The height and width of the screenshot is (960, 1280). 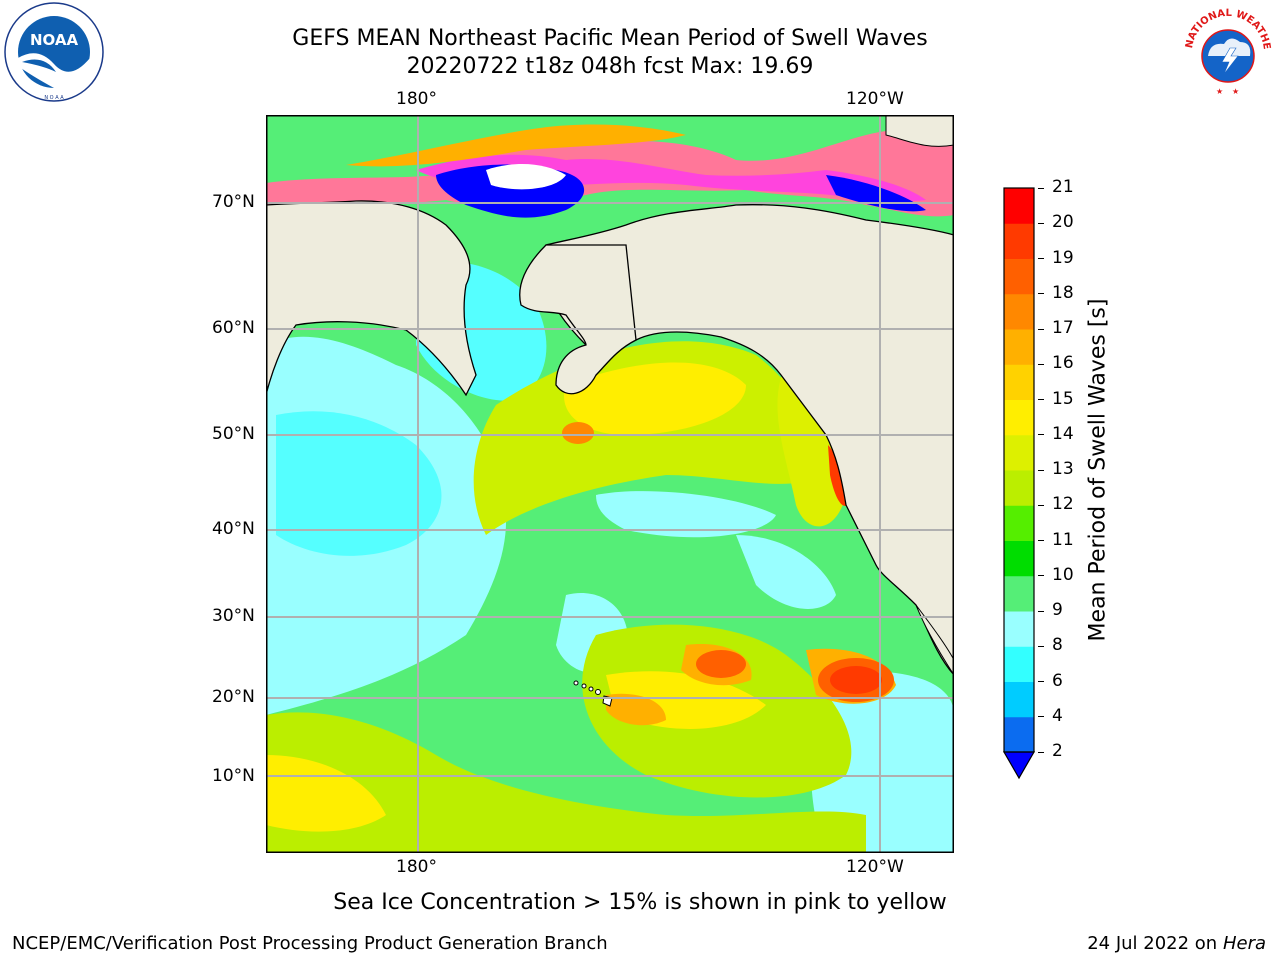 I want to click on field-cyan-west-core, so click(x=359, y=483).